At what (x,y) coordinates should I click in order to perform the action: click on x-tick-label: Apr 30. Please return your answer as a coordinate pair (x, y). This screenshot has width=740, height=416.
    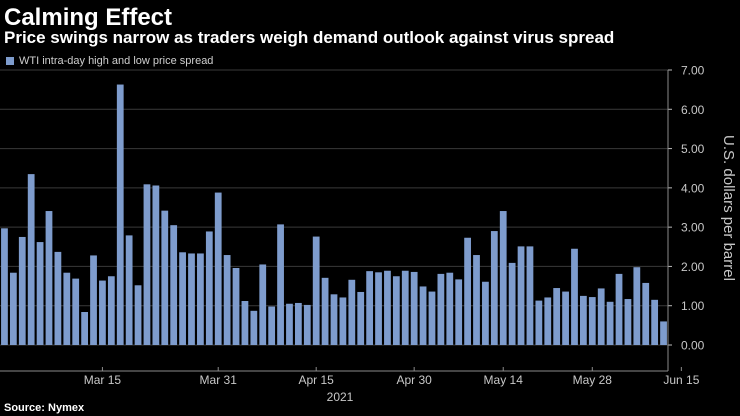
    Looking at the image, I should click on (414, 380).